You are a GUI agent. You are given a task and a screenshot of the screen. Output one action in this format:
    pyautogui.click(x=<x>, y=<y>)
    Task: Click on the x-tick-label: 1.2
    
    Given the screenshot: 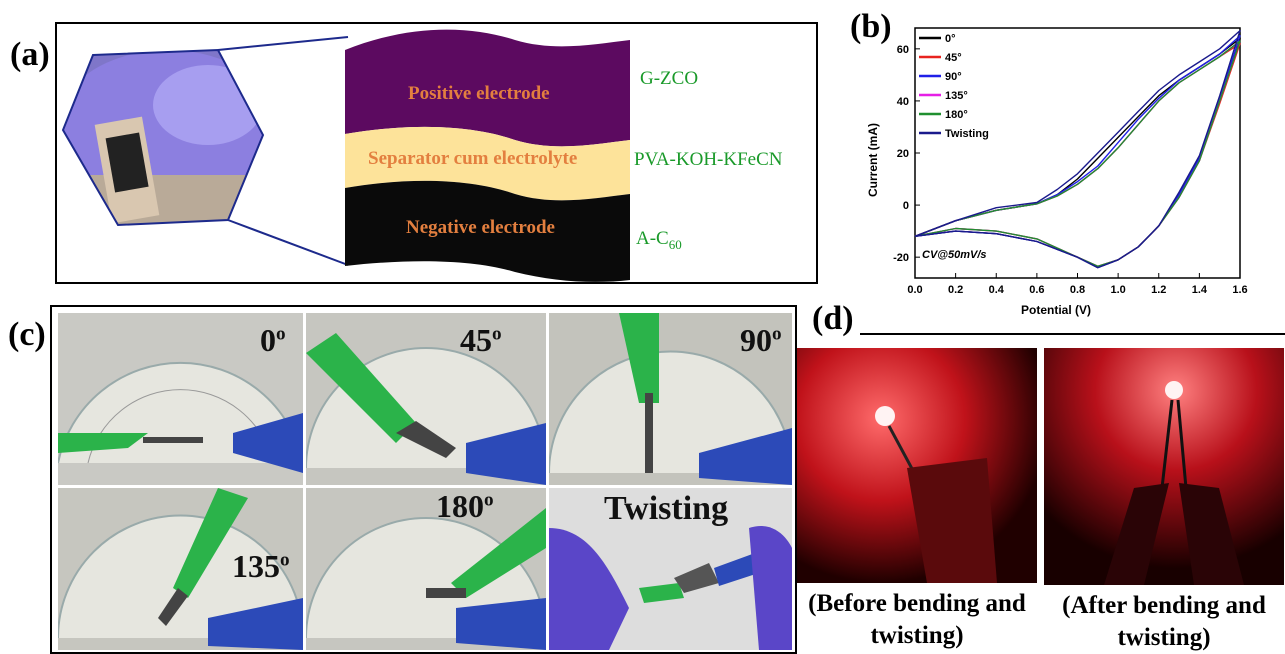 What is the action you would take?
    pyautogui.click(x=1158, y=290)
    